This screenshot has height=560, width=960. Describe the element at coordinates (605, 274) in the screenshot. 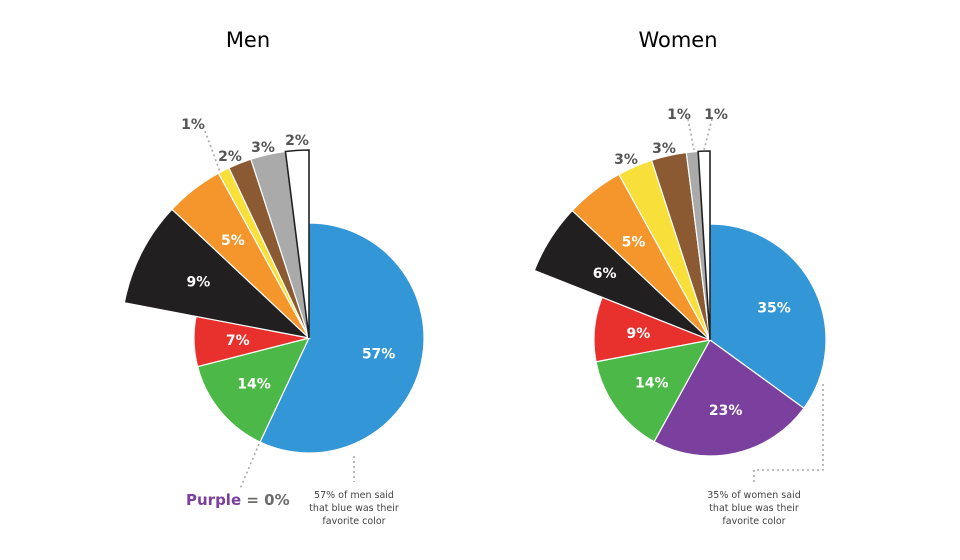

I see `women-slice-label-4: 6%` at that location.